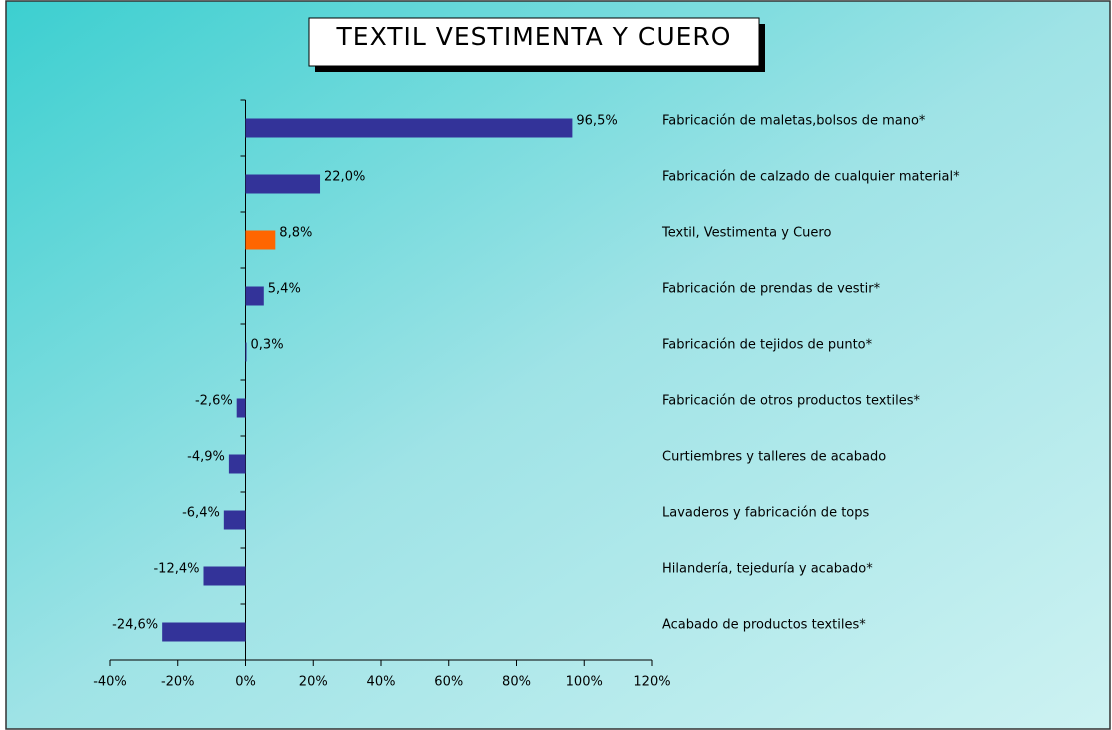  I want to click on category-label: Textil, Vestimenta y Cuero, so click(746, 233).